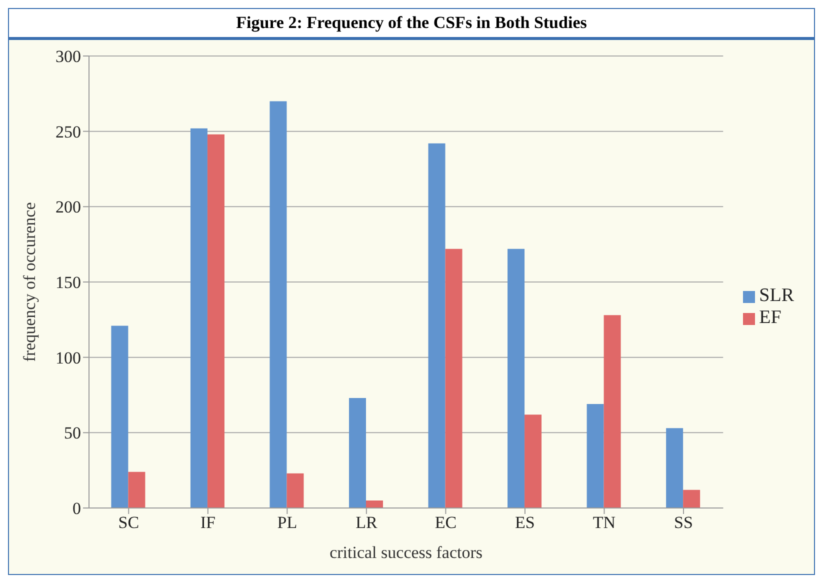 The height and width of the screenshot is (583, 823). I want to click on y-tick-label: 0, so click(76, 508).